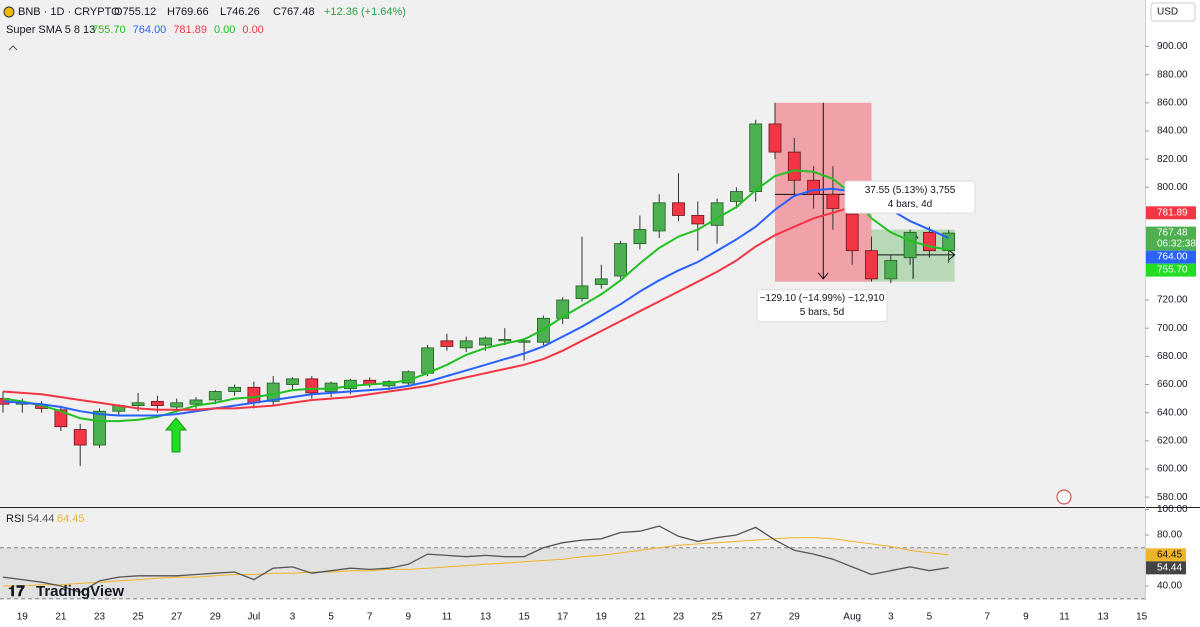 This screenshot has width=1200, height=627. What do you see at coordinates (1172, 212) in the screenshot?
I see `price-label: 781.89` at bounding box center [1172, 212].